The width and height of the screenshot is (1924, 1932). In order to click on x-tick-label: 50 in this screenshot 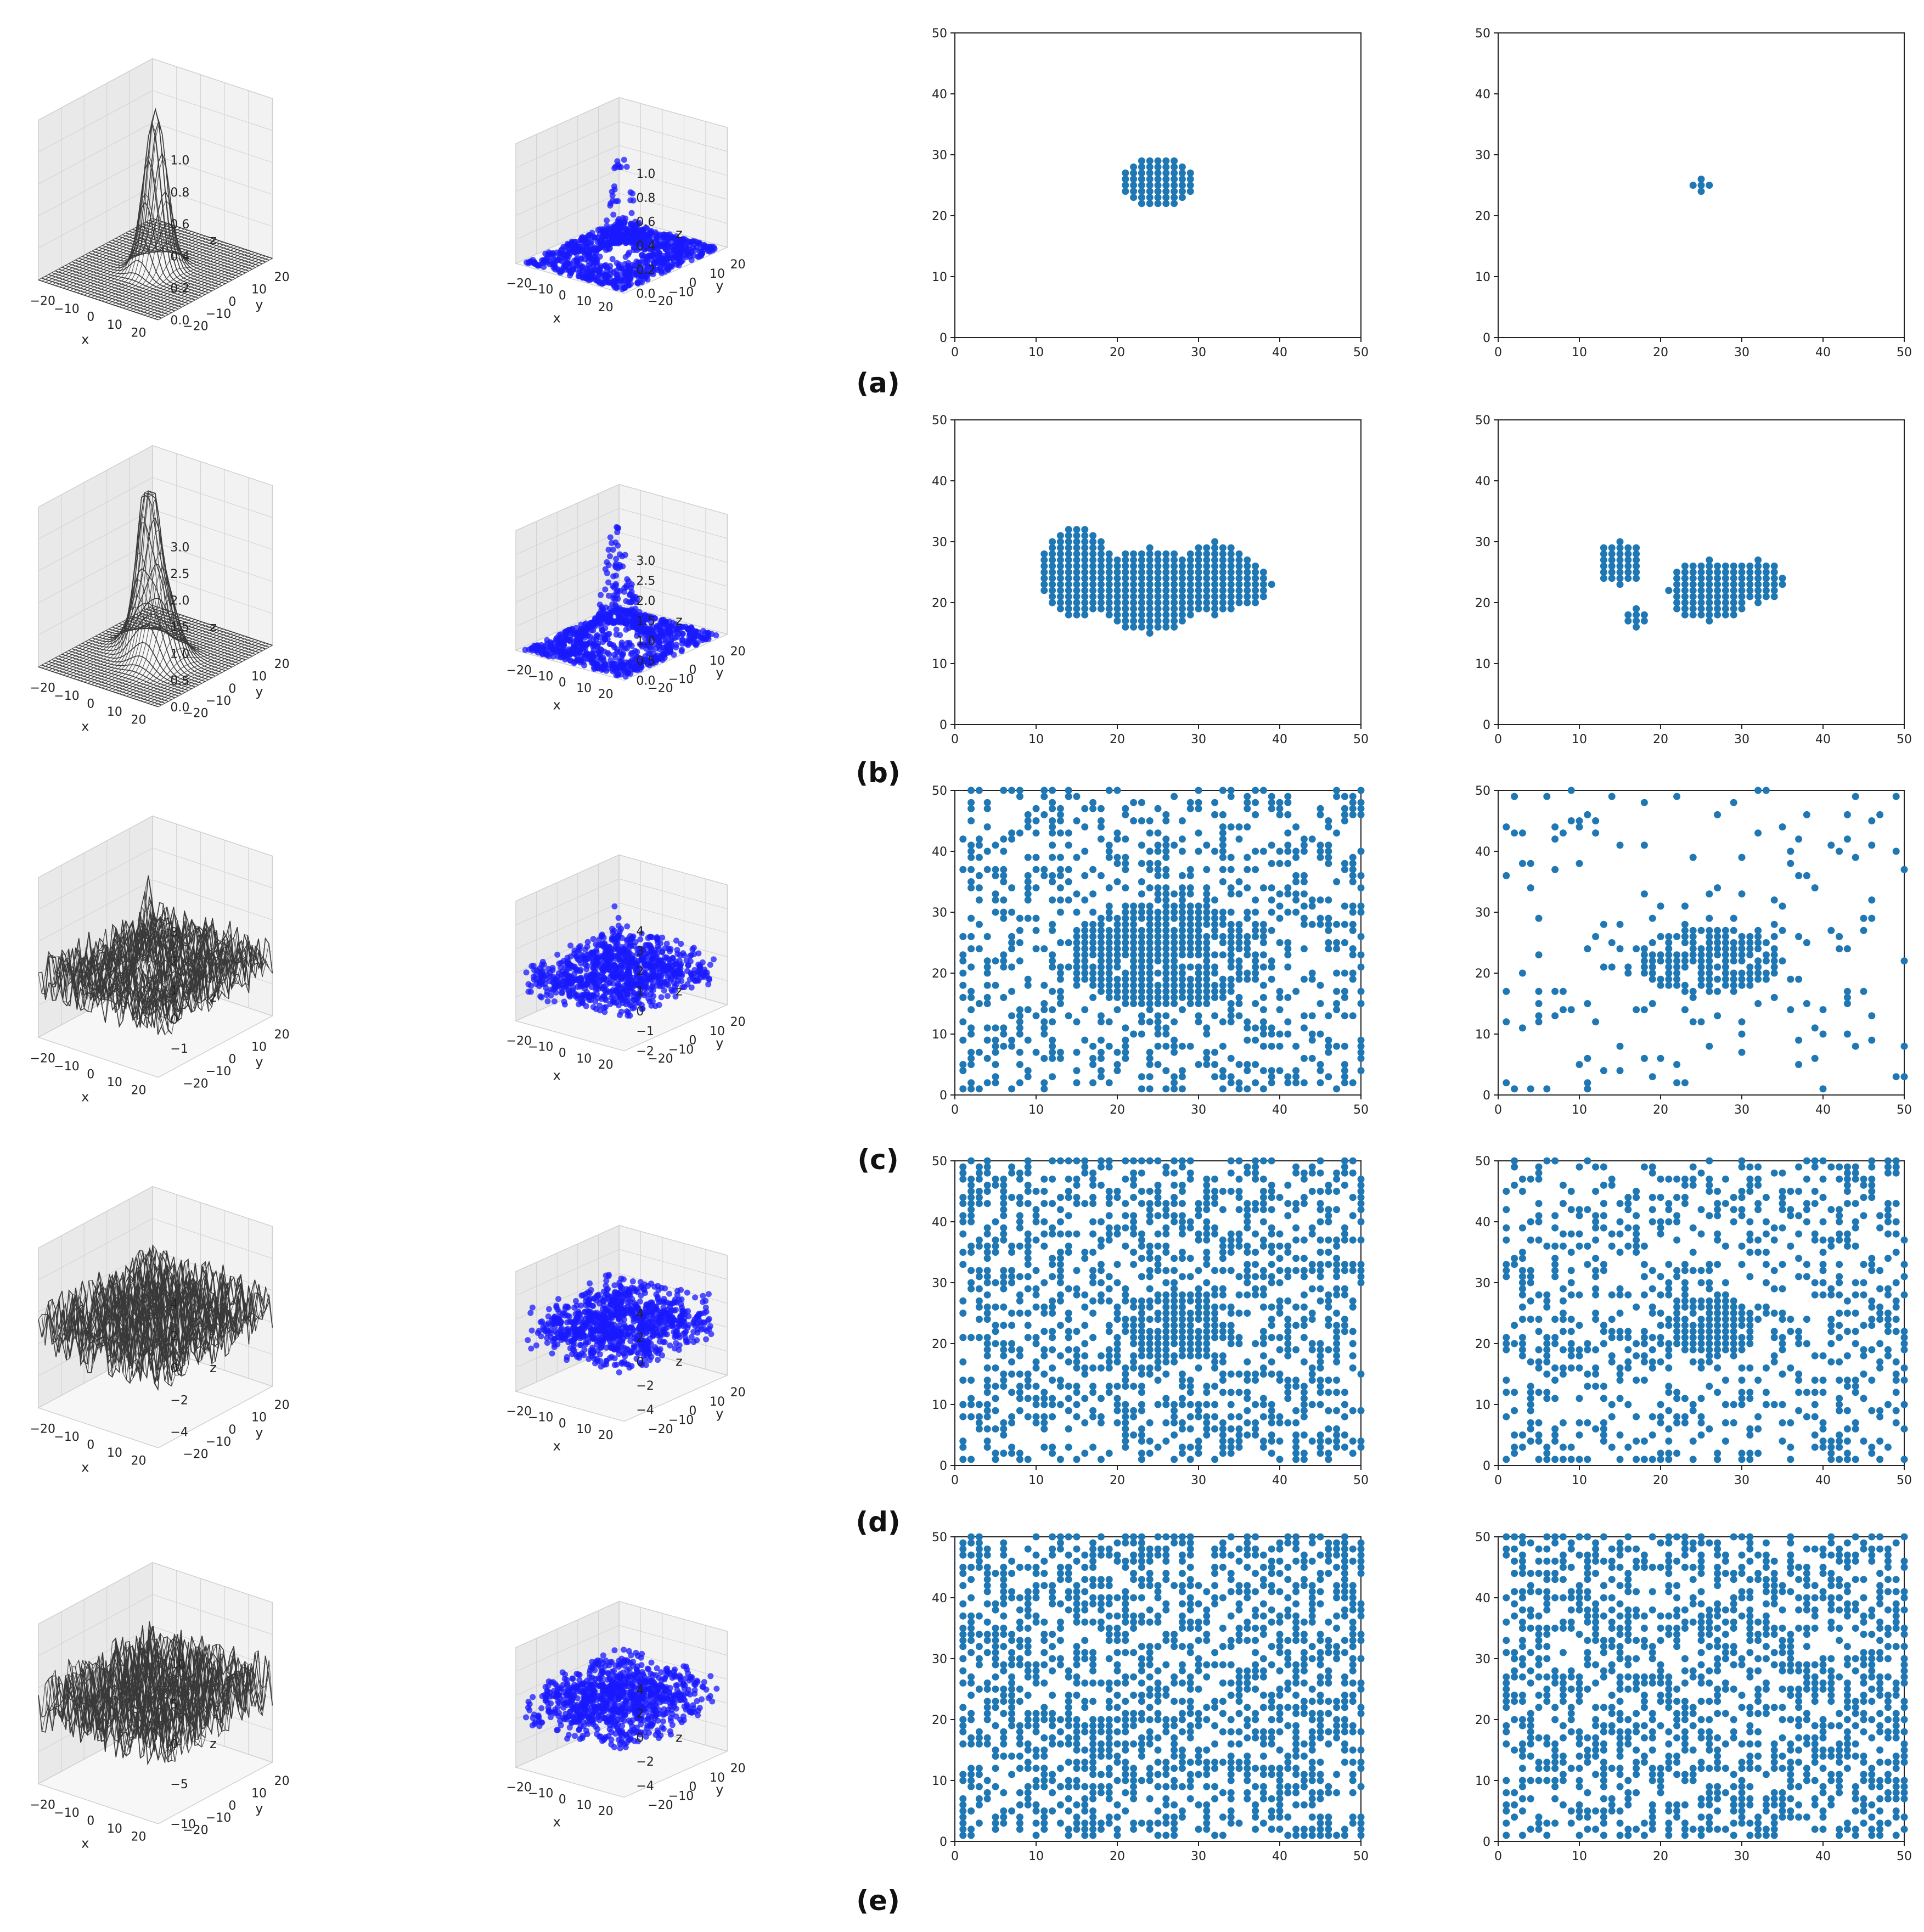, I will do `click(1904, 739)`.